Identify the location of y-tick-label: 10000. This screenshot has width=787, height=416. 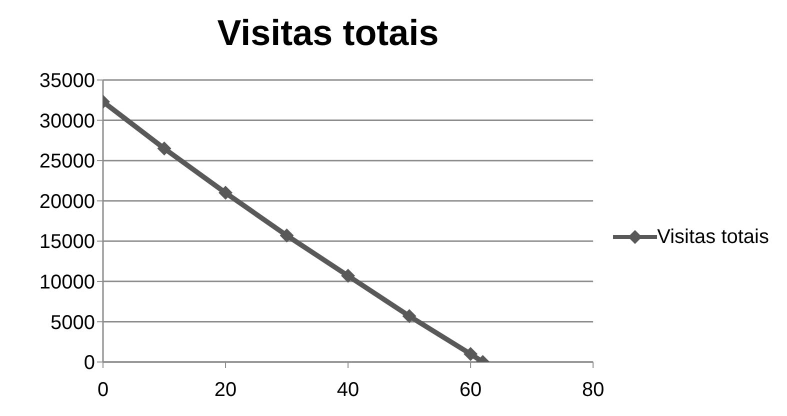
(67, 283).